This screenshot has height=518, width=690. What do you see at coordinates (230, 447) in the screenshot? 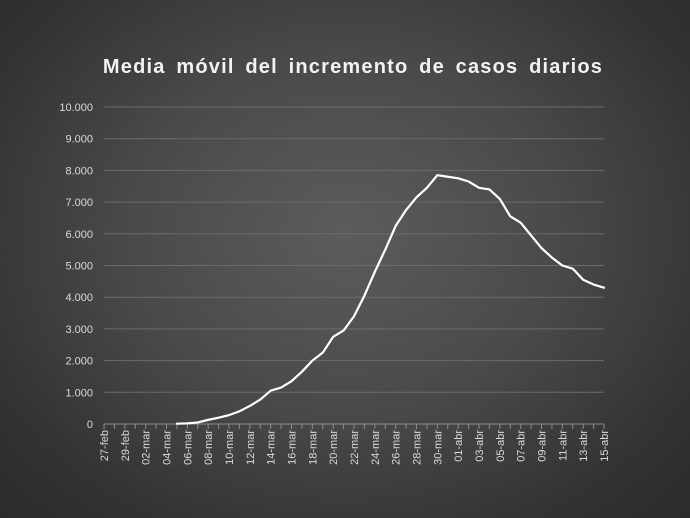
I see `x-tick-label: 10-mar` at bounding box center [230, 447].